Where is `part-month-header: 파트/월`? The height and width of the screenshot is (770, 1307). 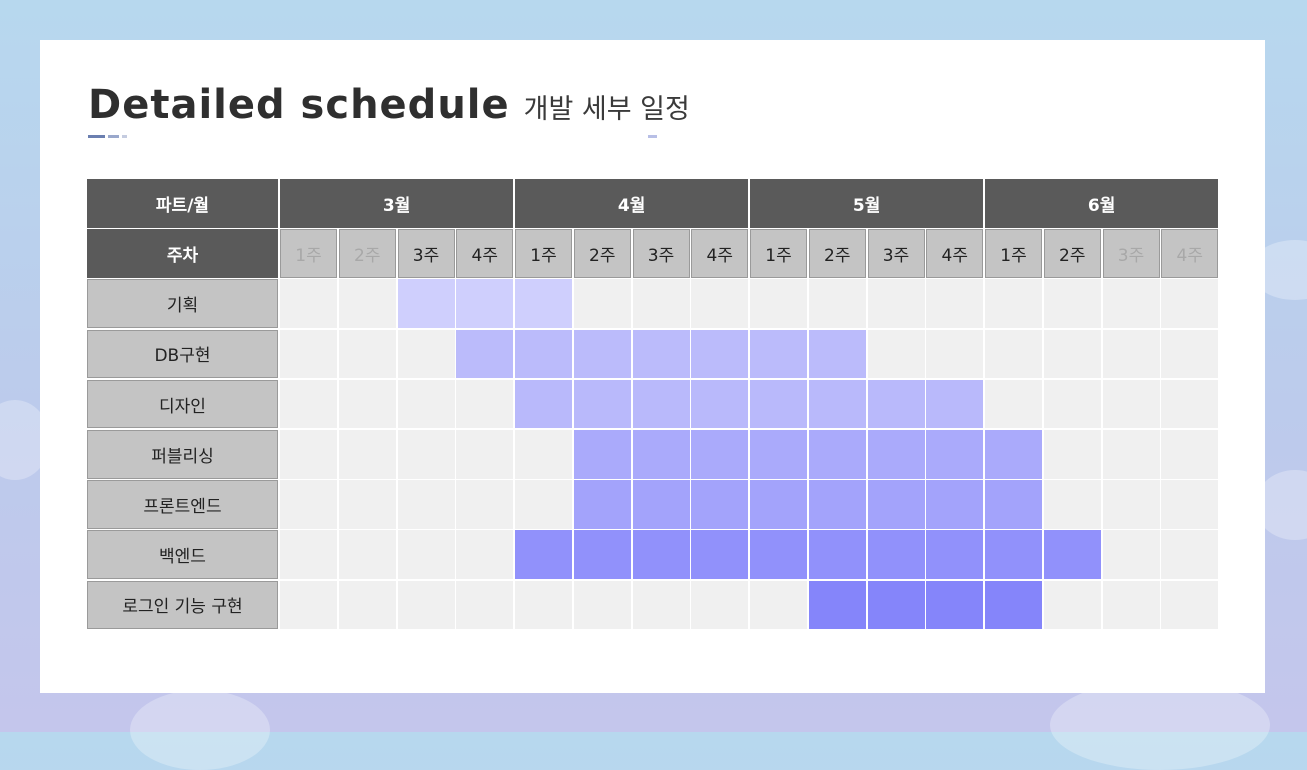
part-month-header: 파트/월 is located at coordinates (182, 203).